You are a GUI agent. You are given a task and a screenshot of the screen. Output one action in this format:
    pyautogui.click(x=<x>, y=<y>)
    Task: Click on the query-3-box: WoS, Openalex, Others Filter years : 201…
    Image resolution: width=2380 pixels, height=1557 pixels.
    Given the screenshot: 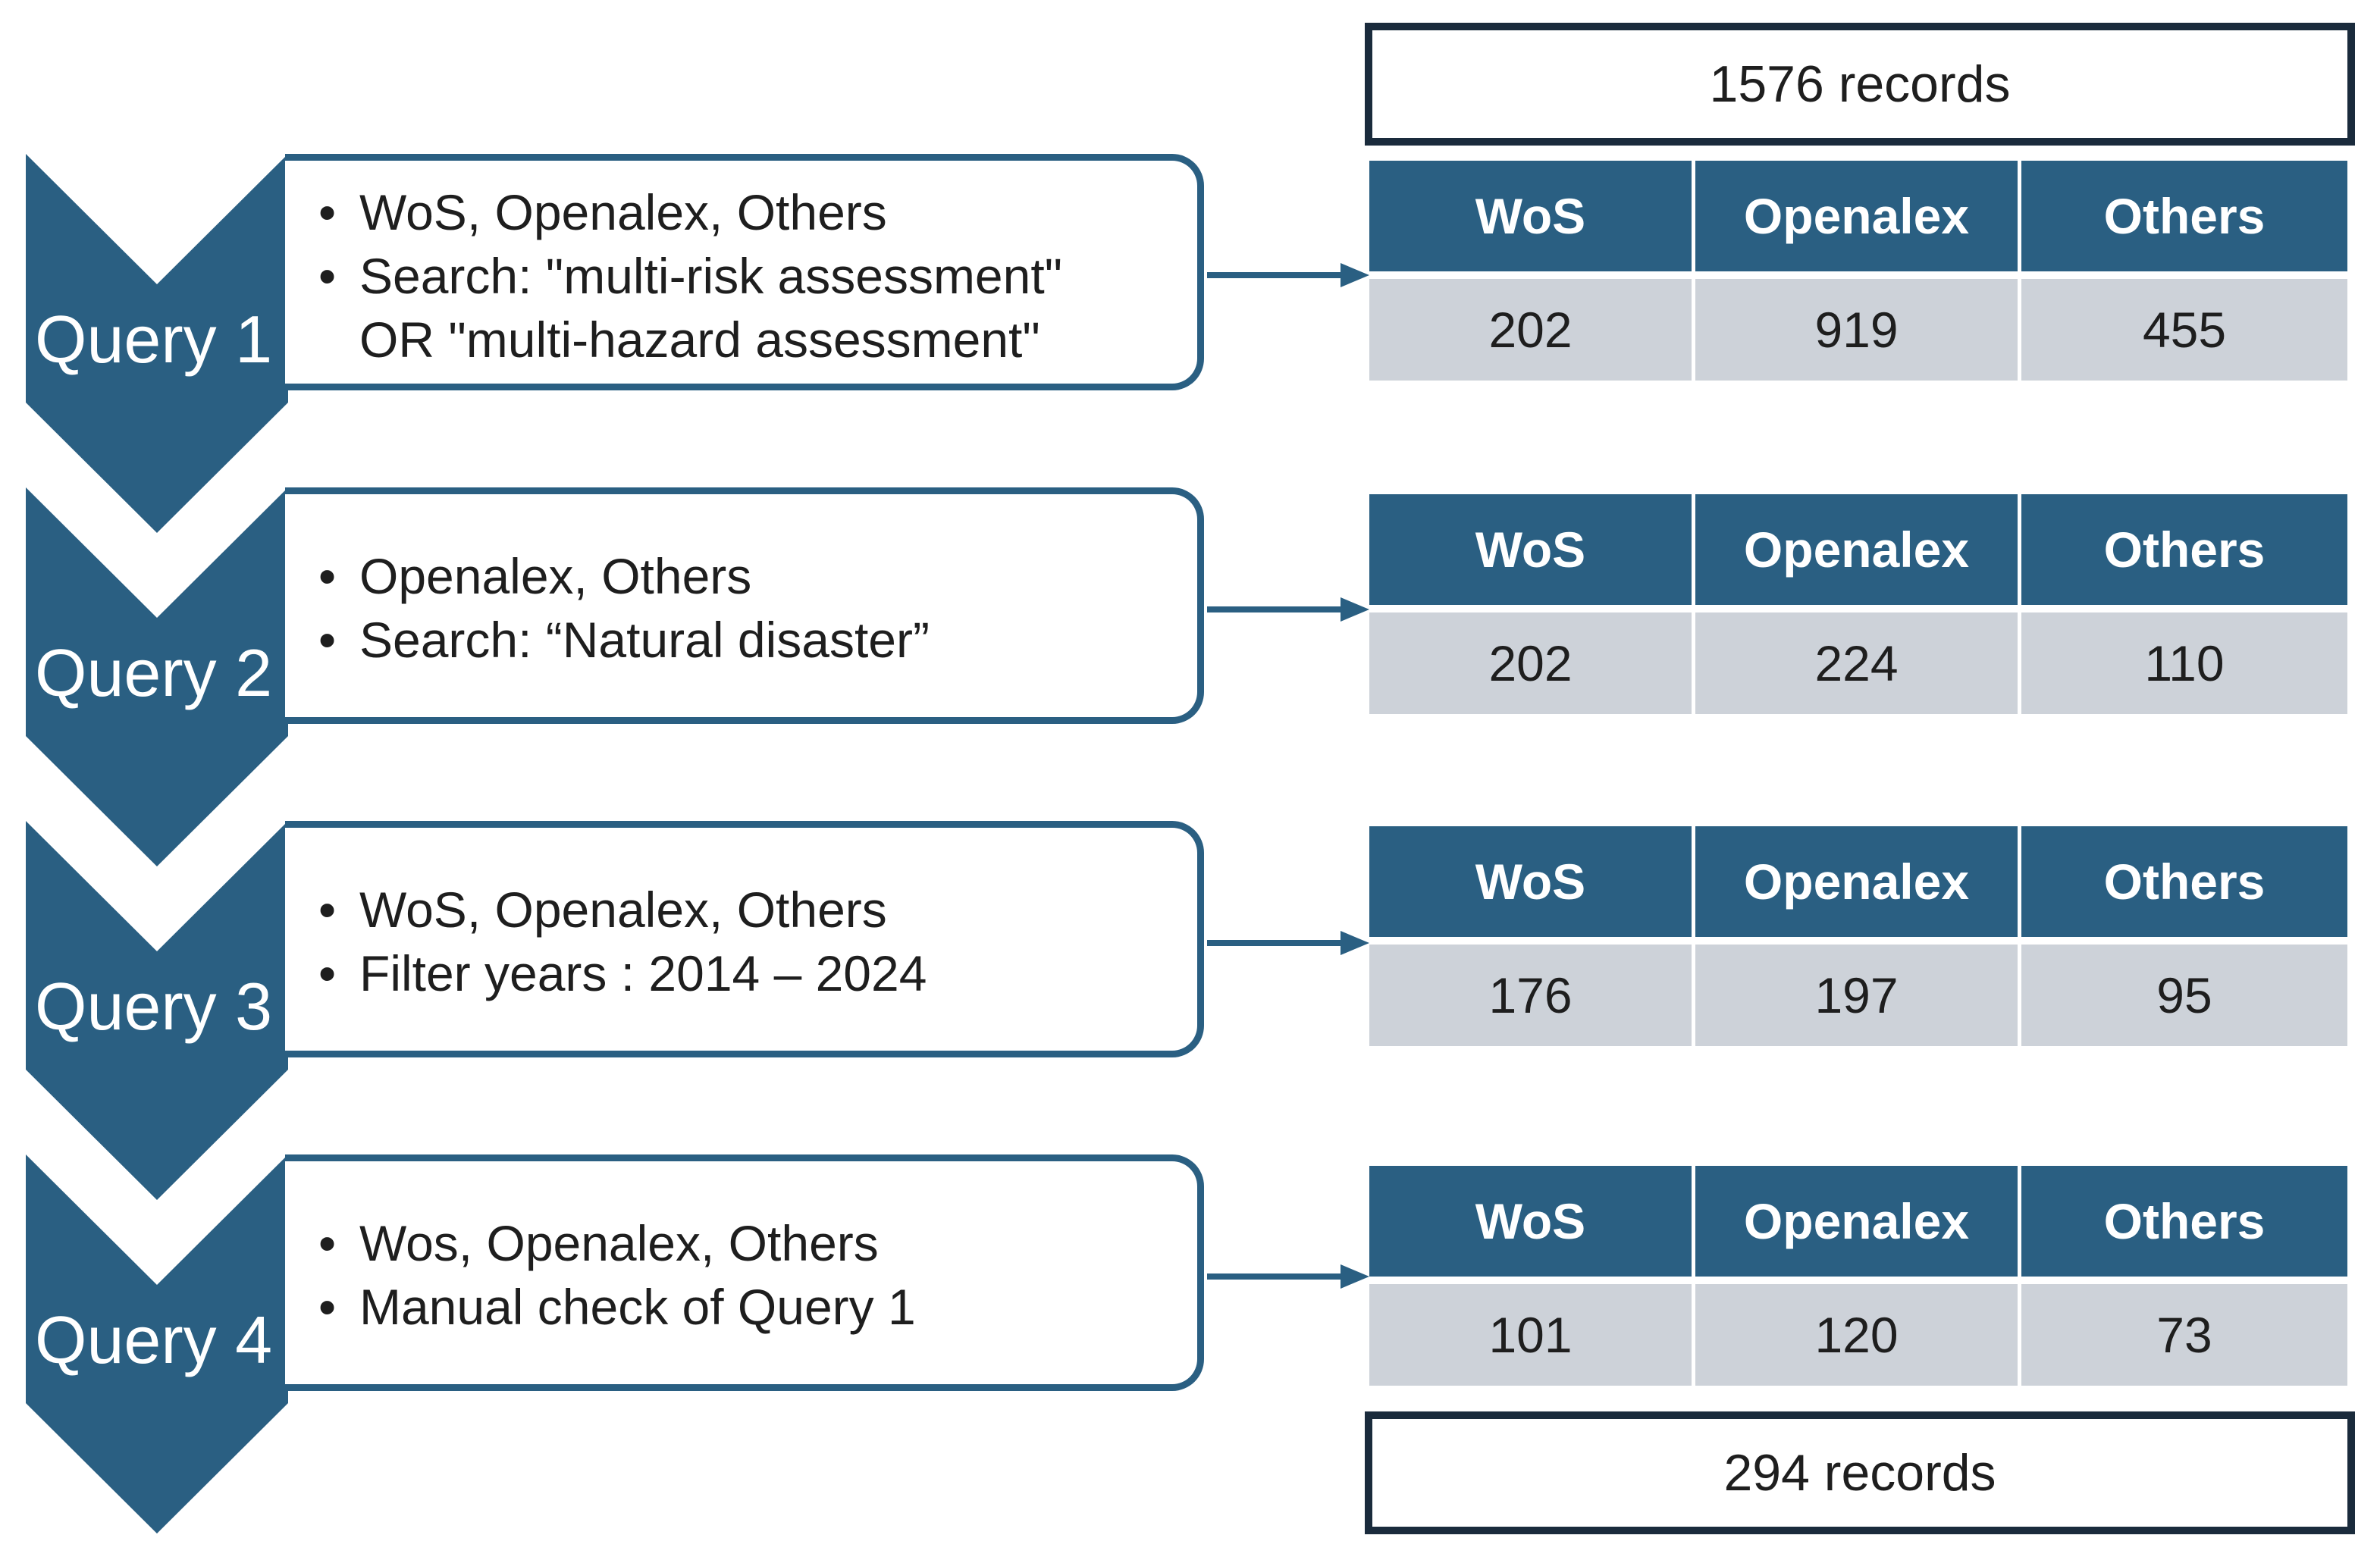 What is the action you would take?
    pyautogui.click(x=744, y=939)
    